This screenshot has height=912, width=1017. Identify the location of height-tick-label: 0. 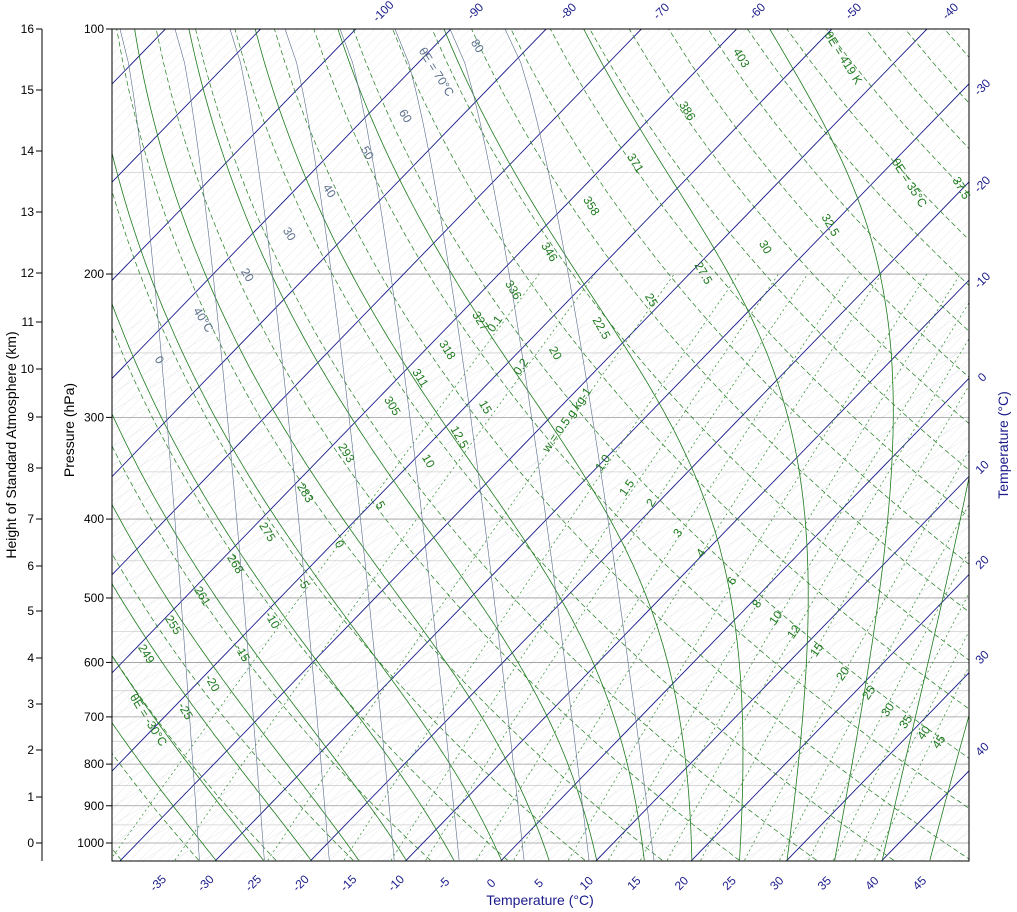
(30, 843).